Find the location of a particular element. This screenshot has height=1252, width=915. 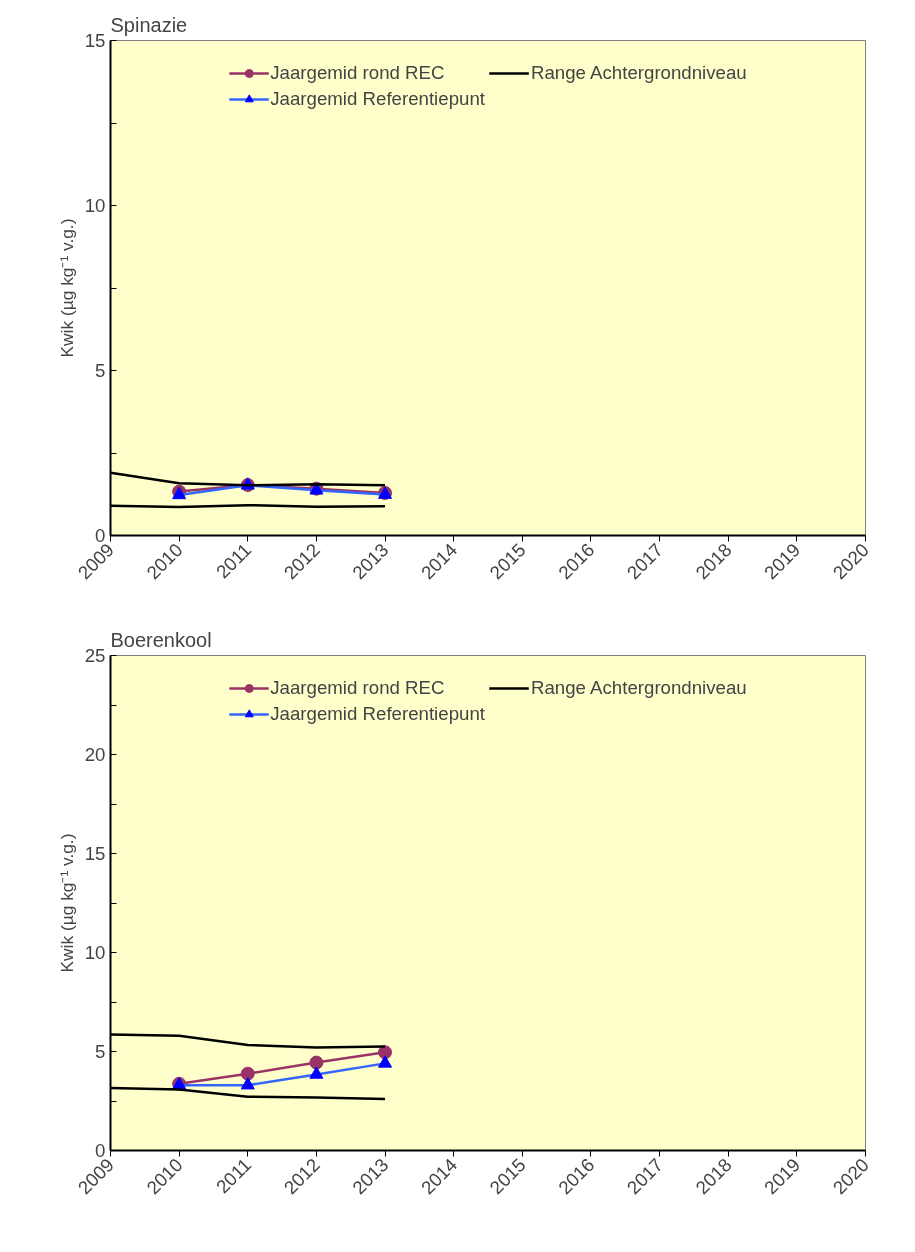

y-tick-label: 25 is located at coordinates (95, 655).